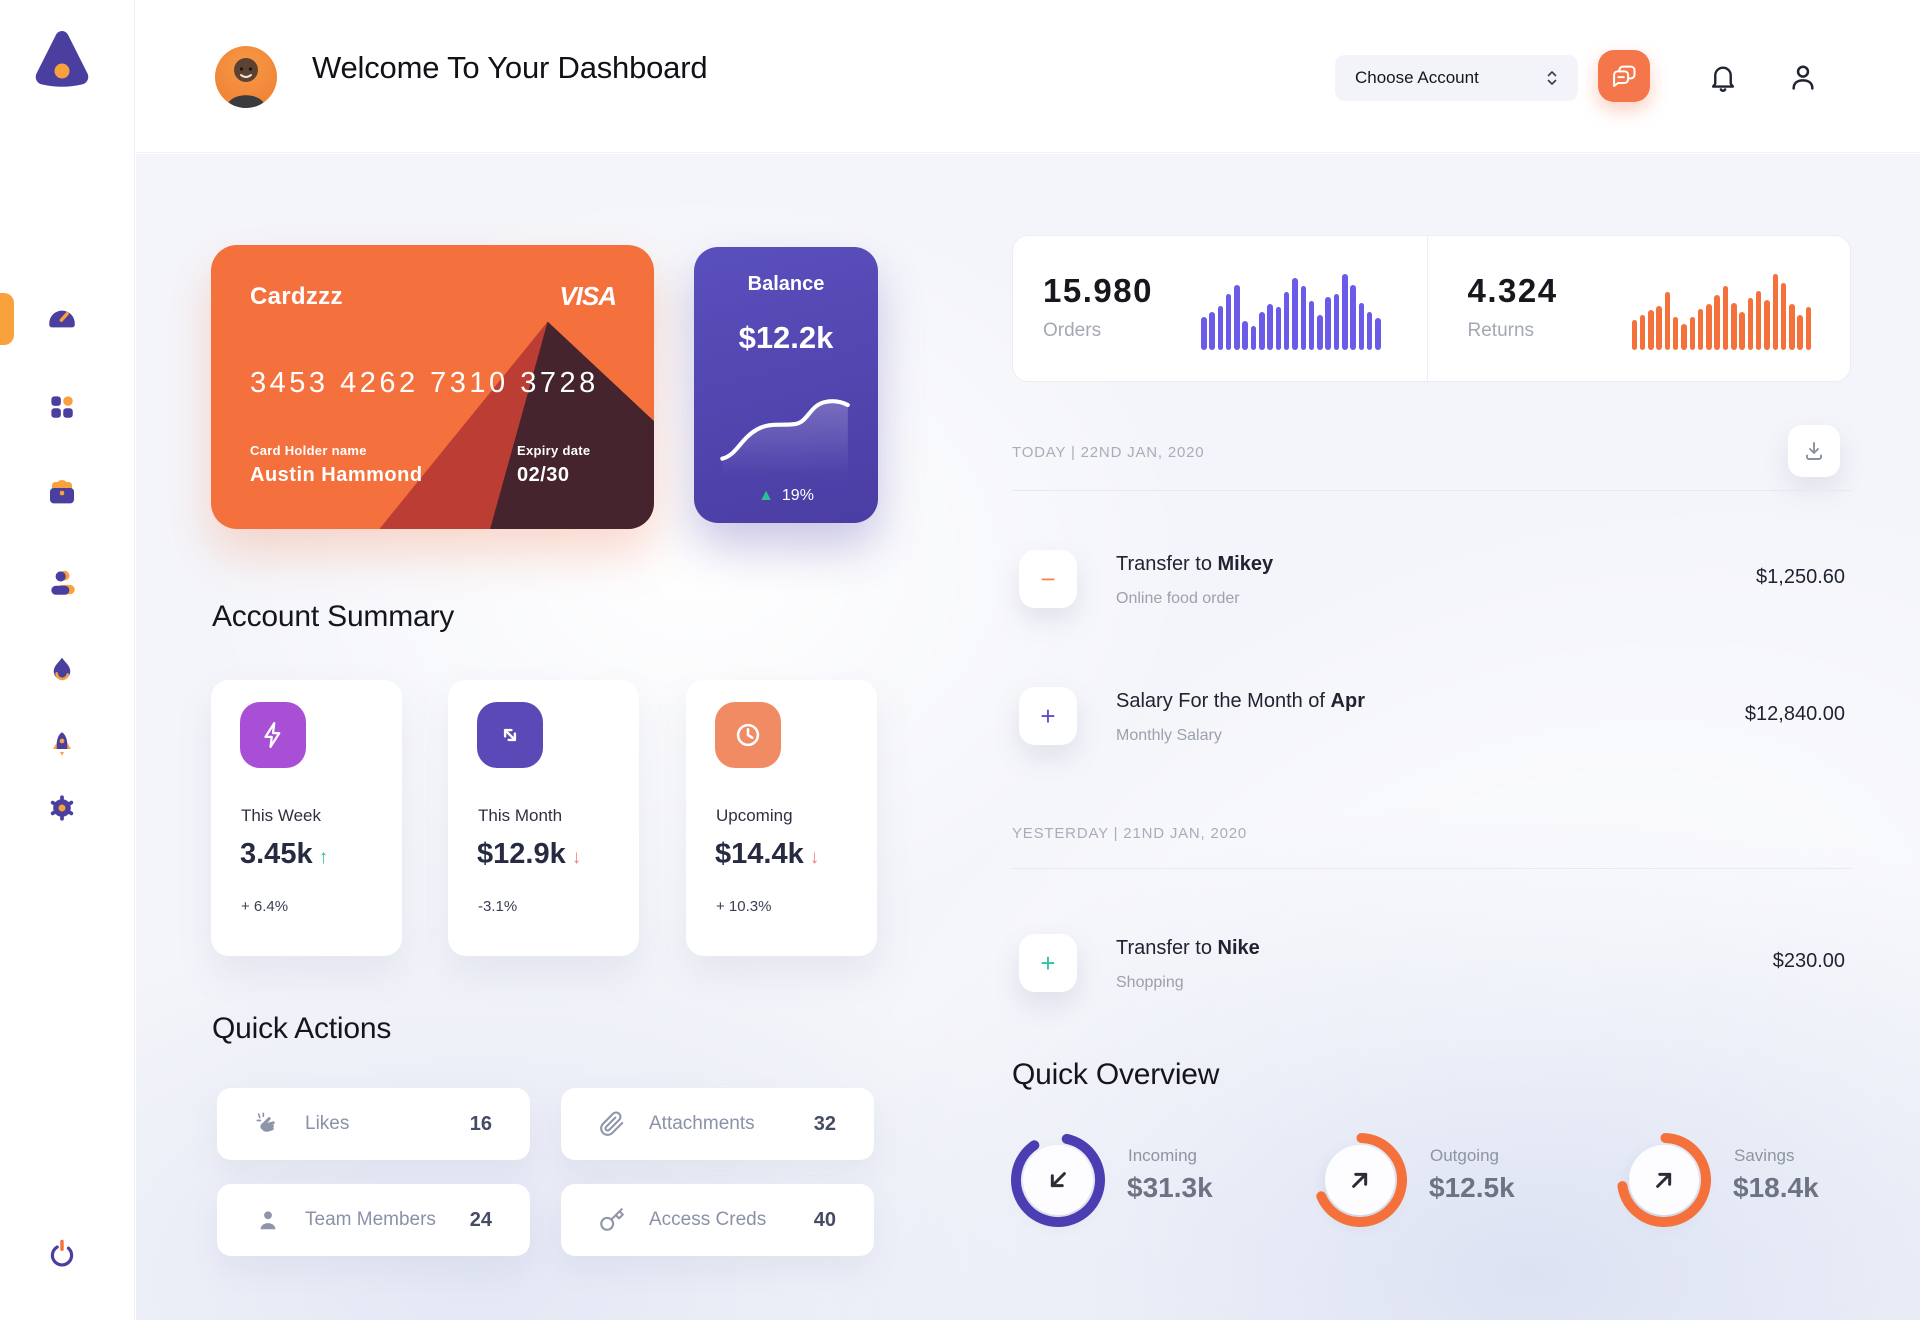  I want to click on orders-bar-chart, so click(1291, 312).